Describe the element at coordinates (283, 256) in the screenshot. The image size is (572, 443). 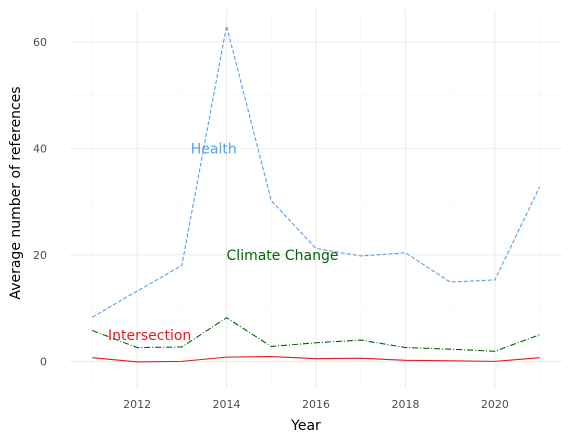
I see `series-label-climate-change: Climate Change` at that location.